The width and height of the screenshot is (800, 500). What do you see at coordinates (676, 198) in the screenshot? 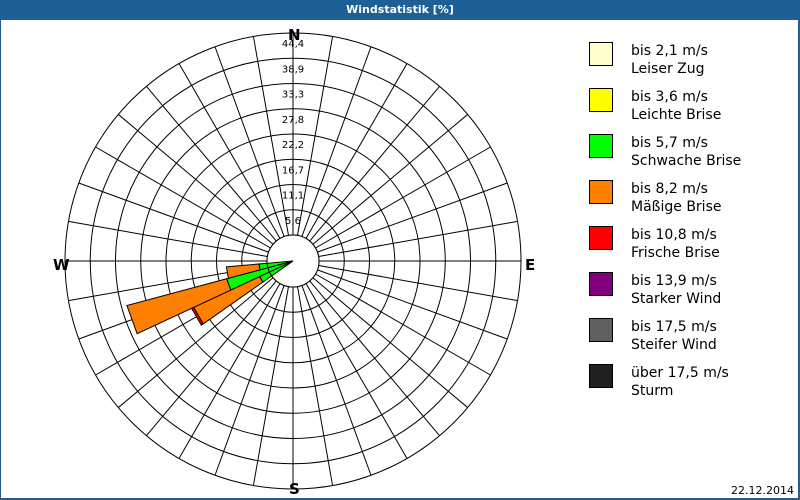
I see `legend-text: bis 8,2 m/s Mäßige Brise` at bounding box center [676, 198].